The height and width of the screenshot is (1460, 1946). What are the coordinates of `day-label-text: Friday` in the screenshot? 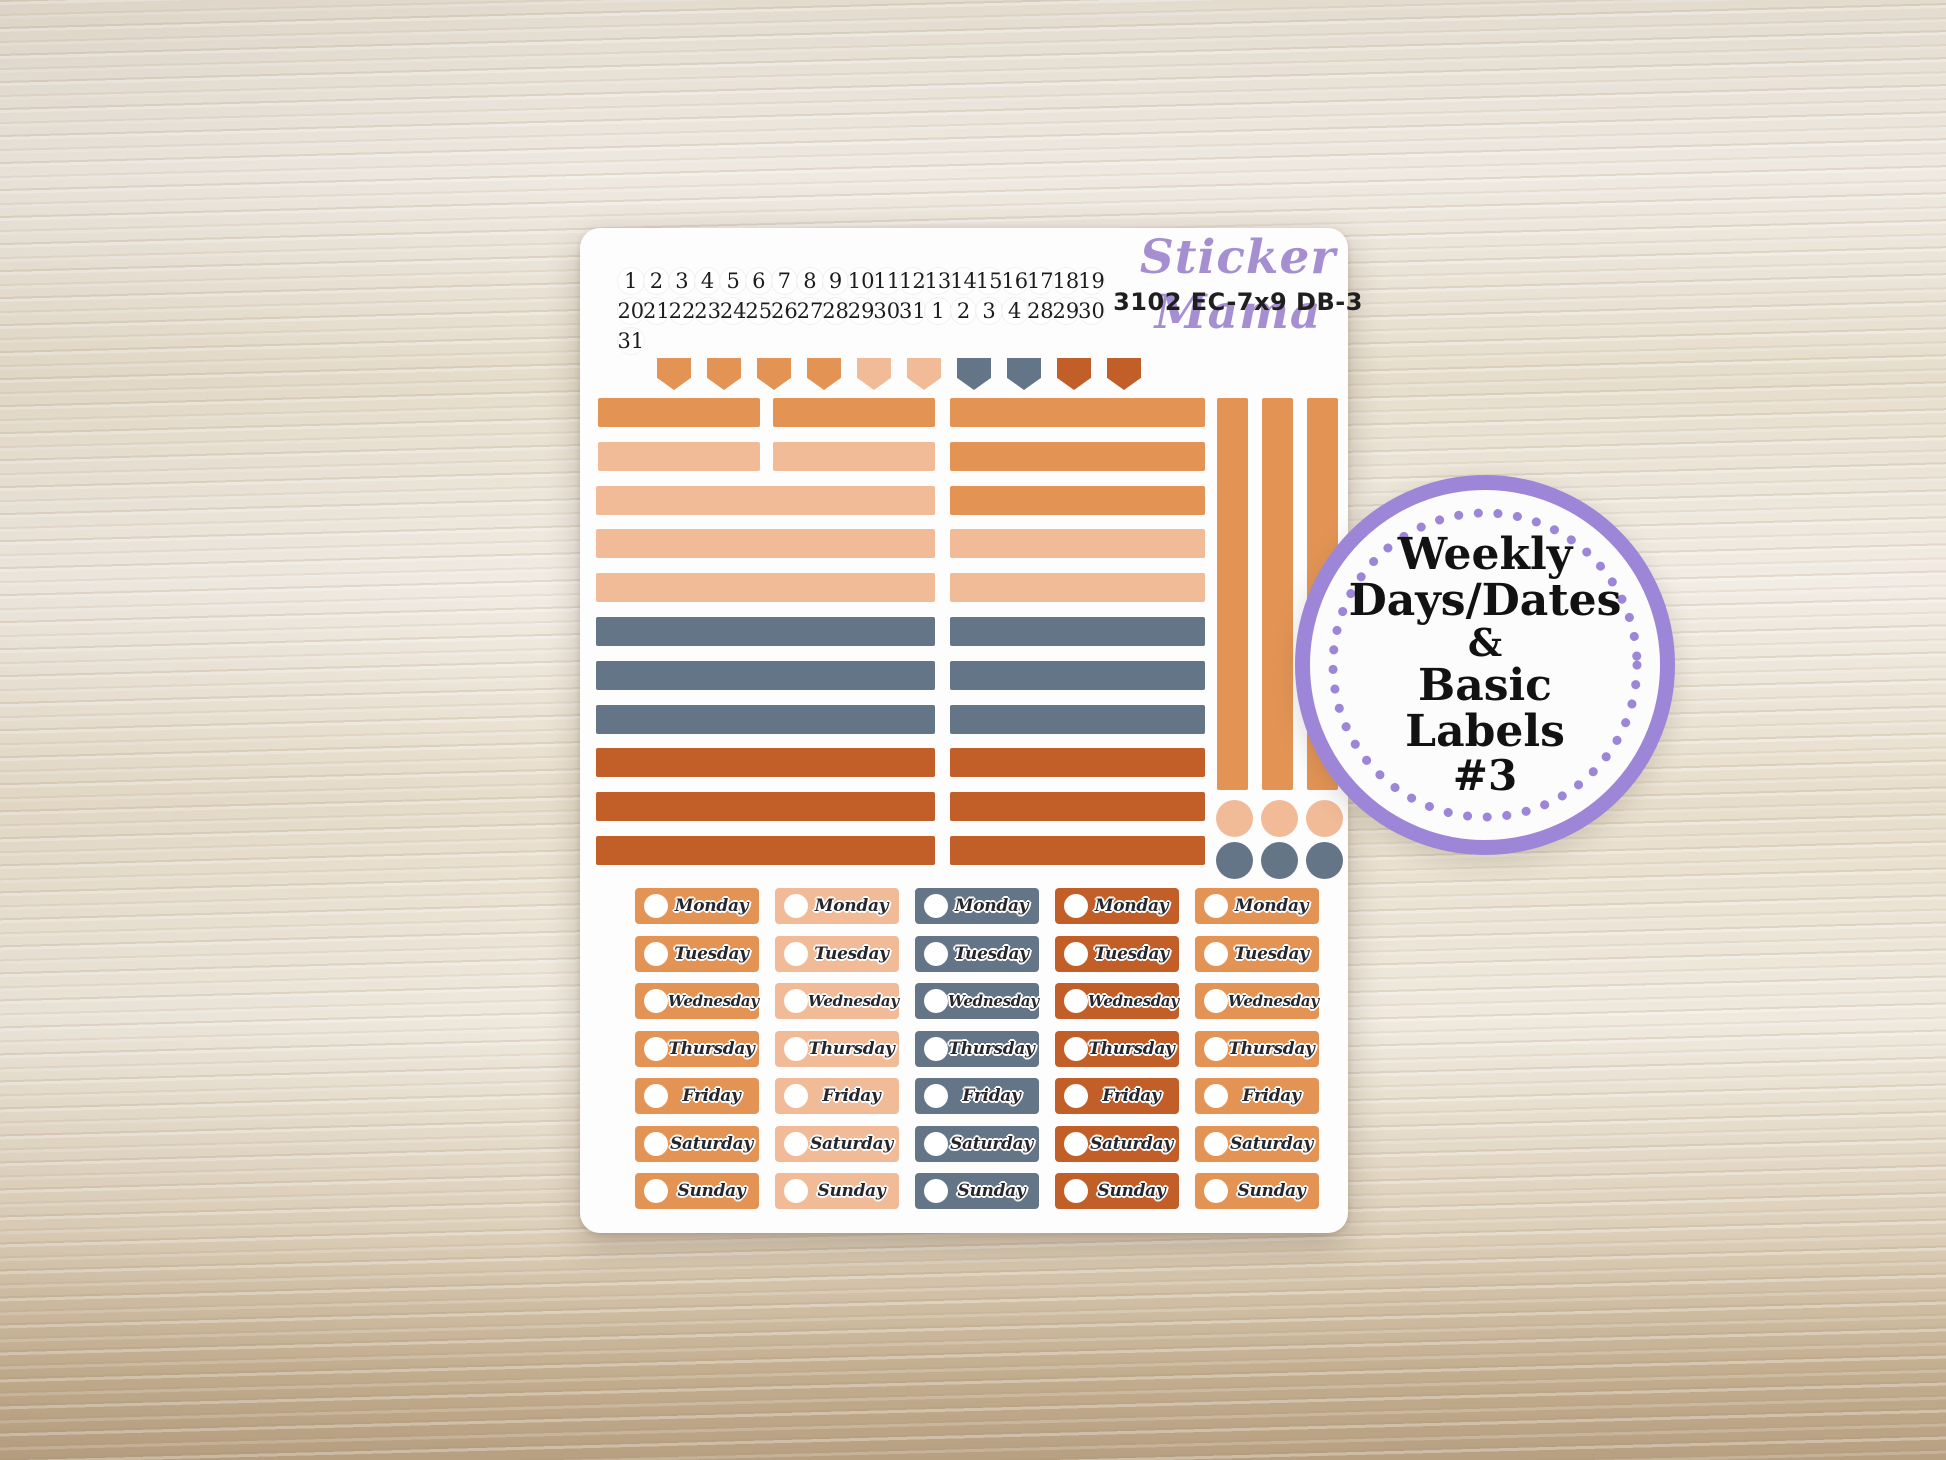 It's located at (851, 1096).